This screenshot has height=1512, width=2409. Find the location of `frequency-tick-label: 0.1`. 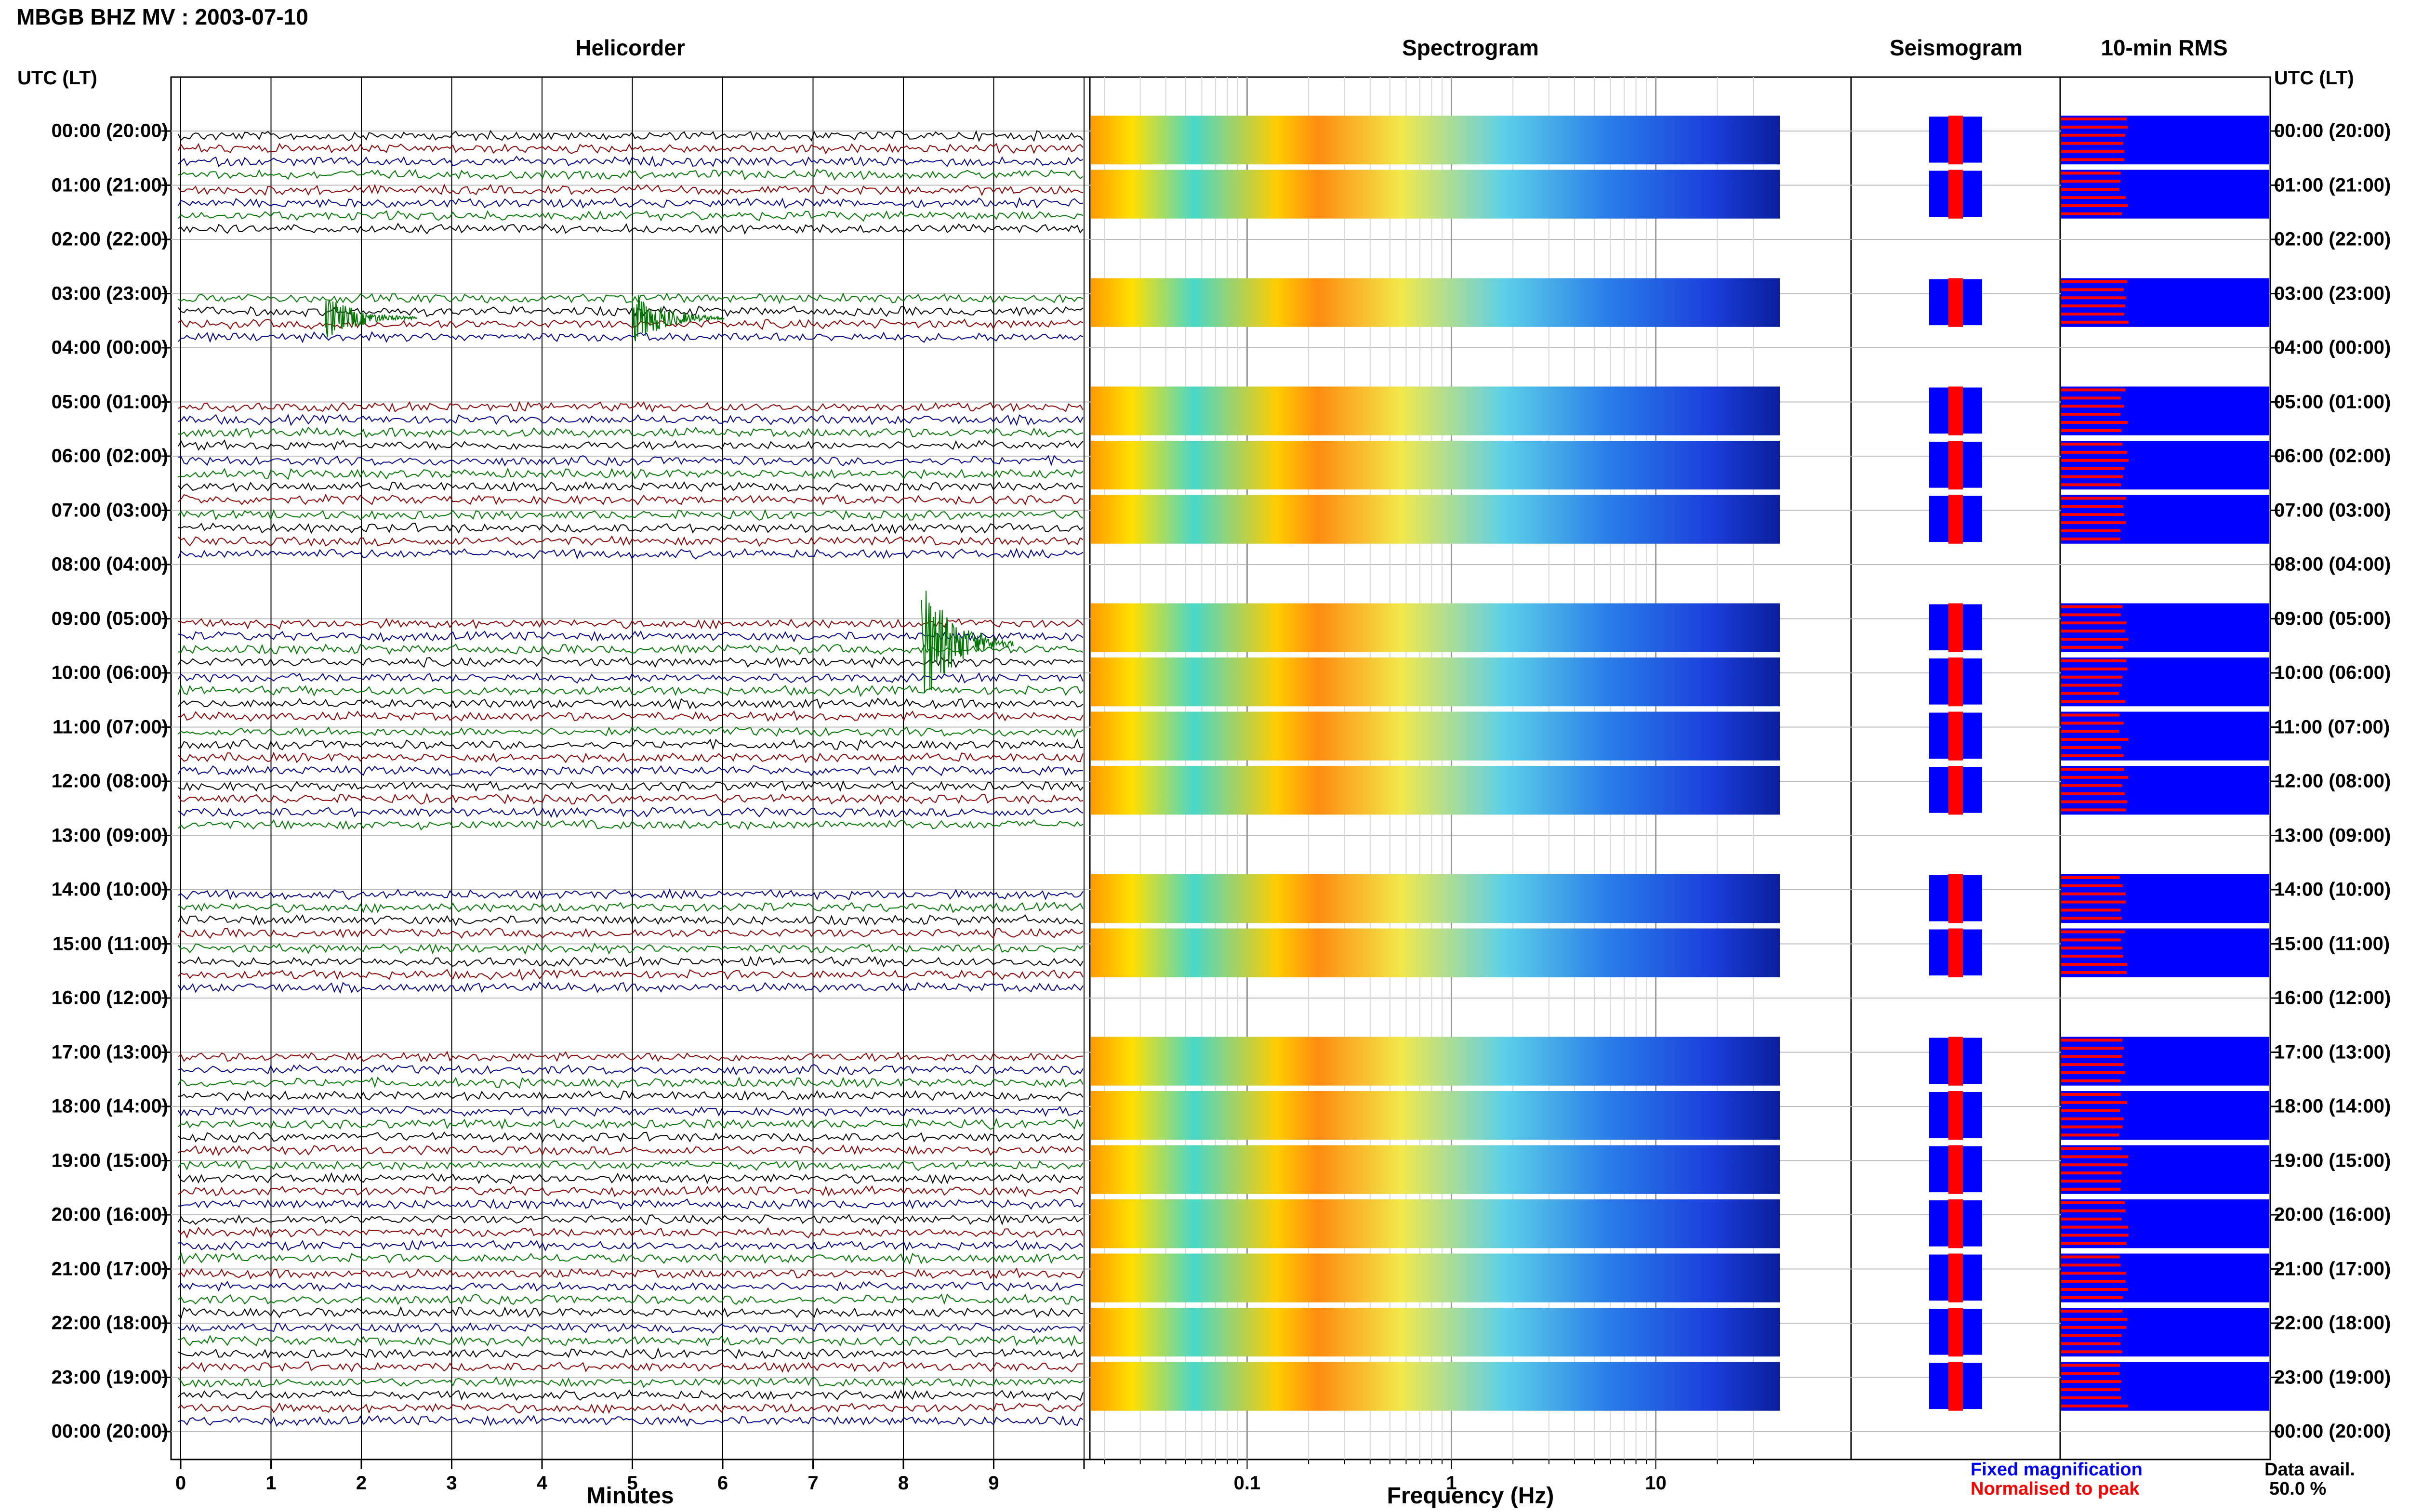

frequency-tick-label: 0.1 is located at coordinates (1247, 1483).